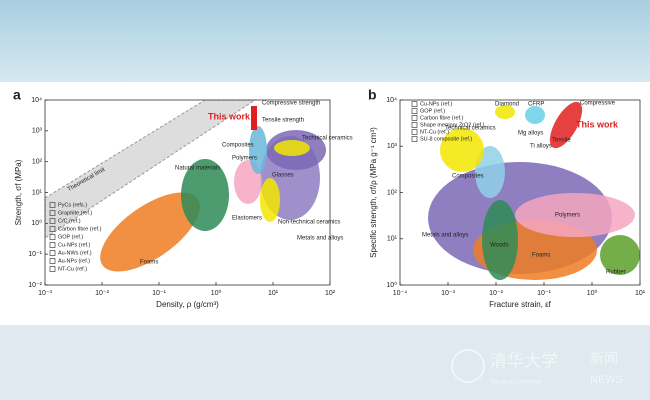  Describe the element at coordinates (536, 105) in the screenshot. I see `annotation: CFRP` at that location.